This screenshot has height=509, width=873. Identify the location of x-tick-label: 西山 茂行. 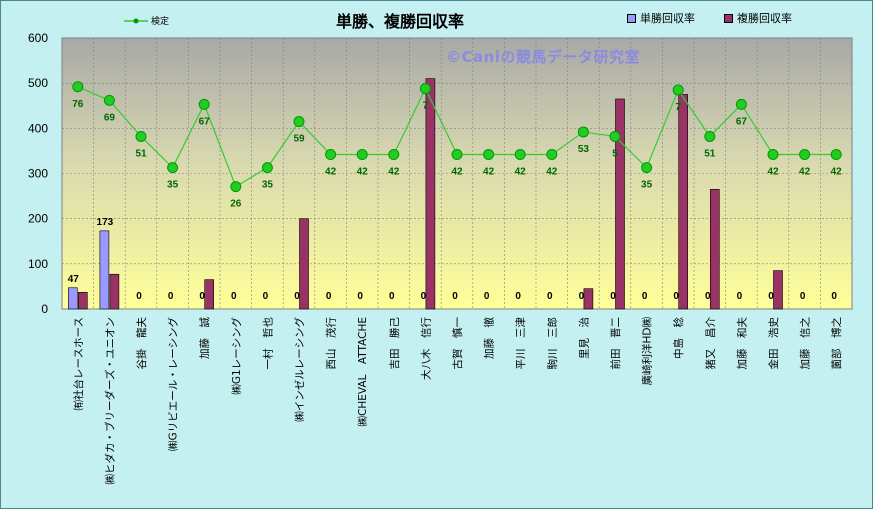
(331, 343).